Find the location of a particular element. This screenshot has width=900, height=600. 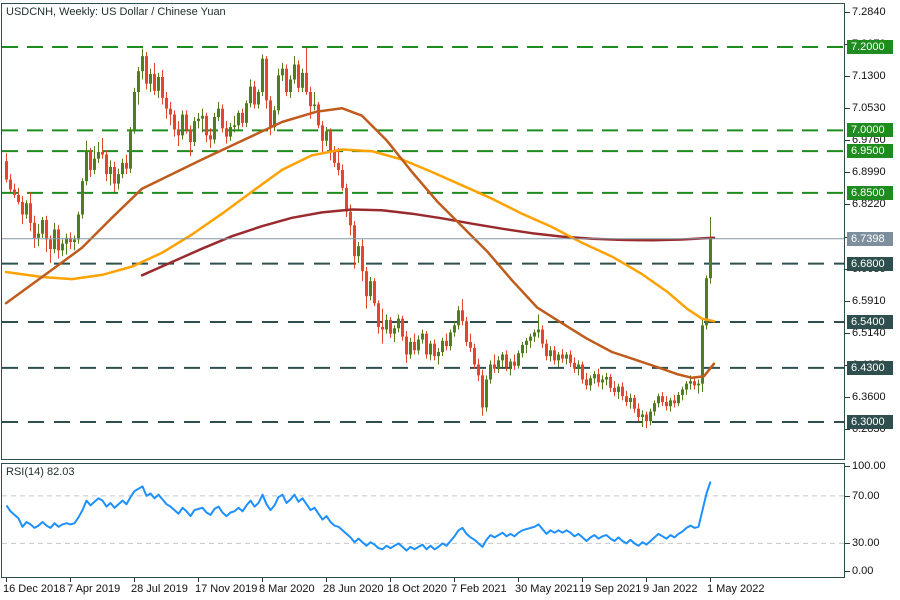

price-badge: 6.3000 is located at coordinates (870, 422).